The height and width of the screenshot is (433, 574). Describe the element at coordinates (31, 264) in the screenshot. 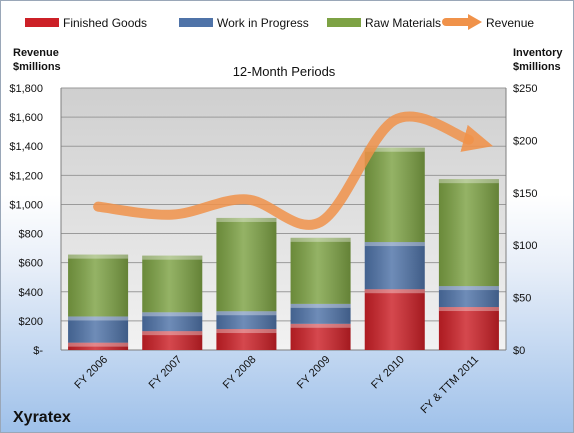

I see `left-tick-label: $600` at that location.